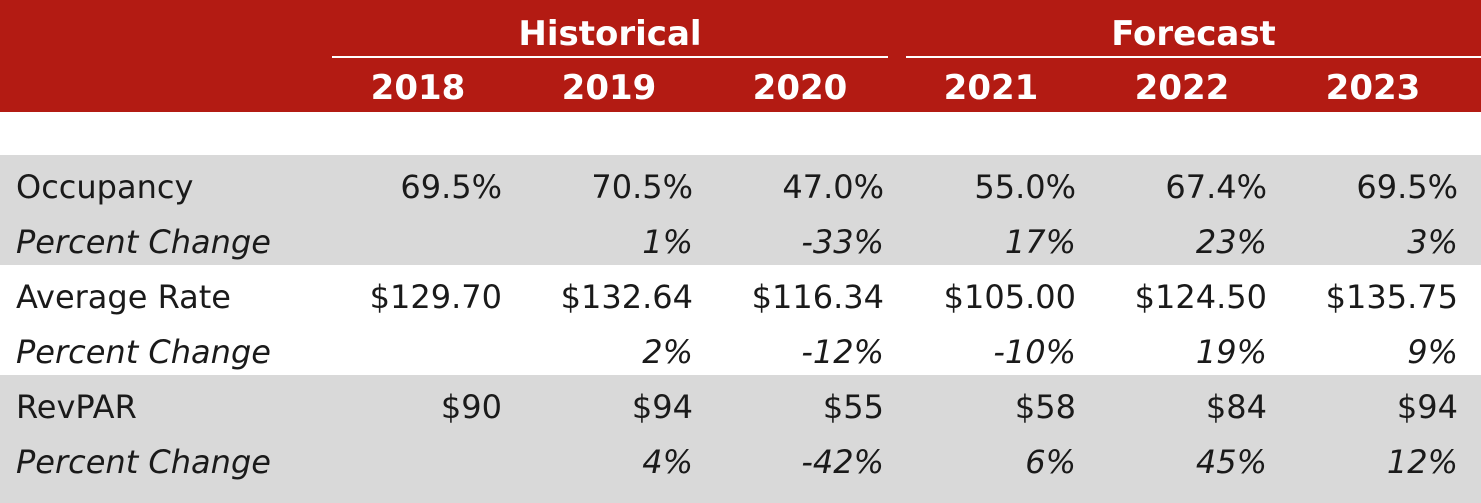 The width and height of the screenshot is (1481, 503). I want to click on table-cell: $55, so click(853, 406).